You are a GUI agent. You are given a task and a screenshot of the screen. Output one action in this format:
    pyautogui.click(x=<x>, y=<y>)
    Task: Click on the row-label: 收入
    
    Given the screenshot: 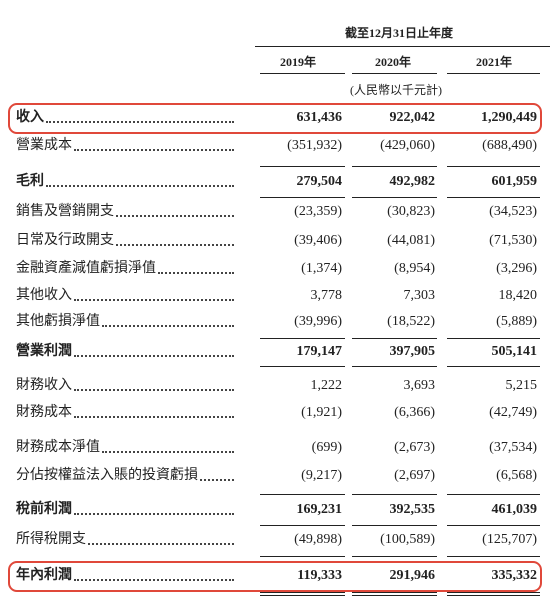 What is the action you would take?
    pyautogui.click(x=126, y=118)
    